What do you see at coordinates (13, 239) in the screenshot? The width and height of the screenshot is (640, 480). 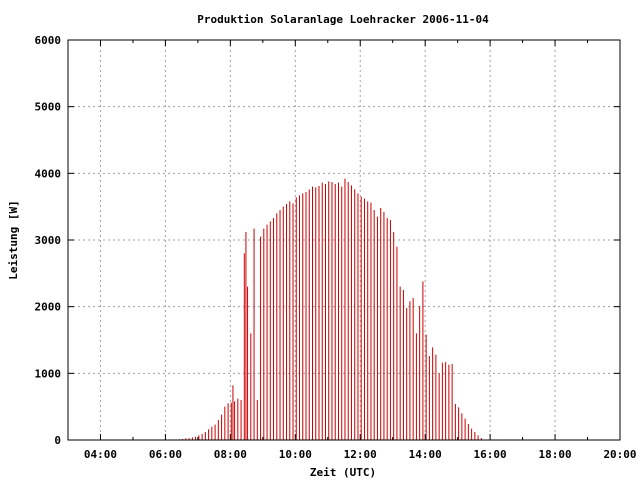 I see `y-axis-label: Leistung [W]` at bounding box center [13, 239].